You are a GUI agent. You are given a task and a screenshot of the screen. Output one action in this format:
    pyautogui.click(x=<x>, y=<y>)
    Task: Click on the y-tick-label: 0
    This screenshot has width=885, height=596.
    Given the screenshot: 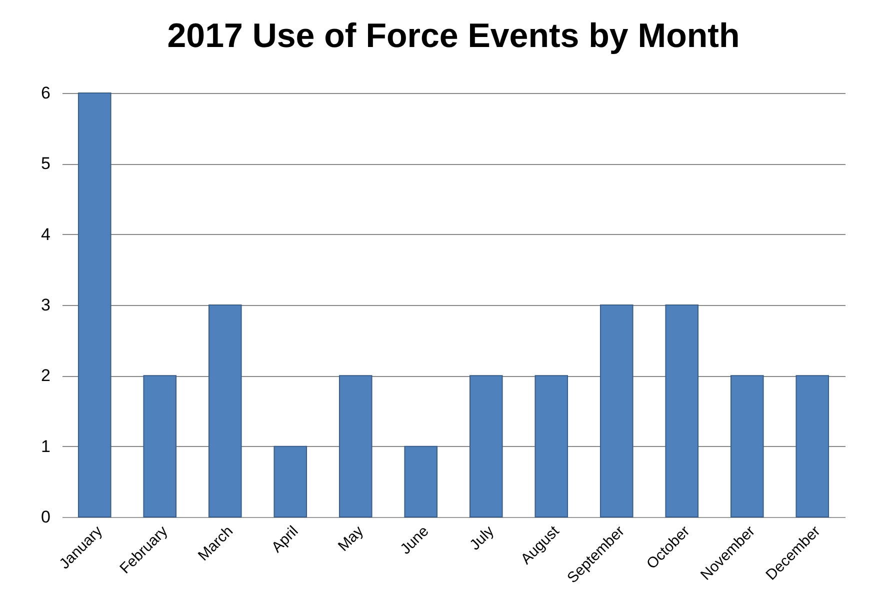 What is the action you would take?
    pyautogui.click(x=45, y=517)
    